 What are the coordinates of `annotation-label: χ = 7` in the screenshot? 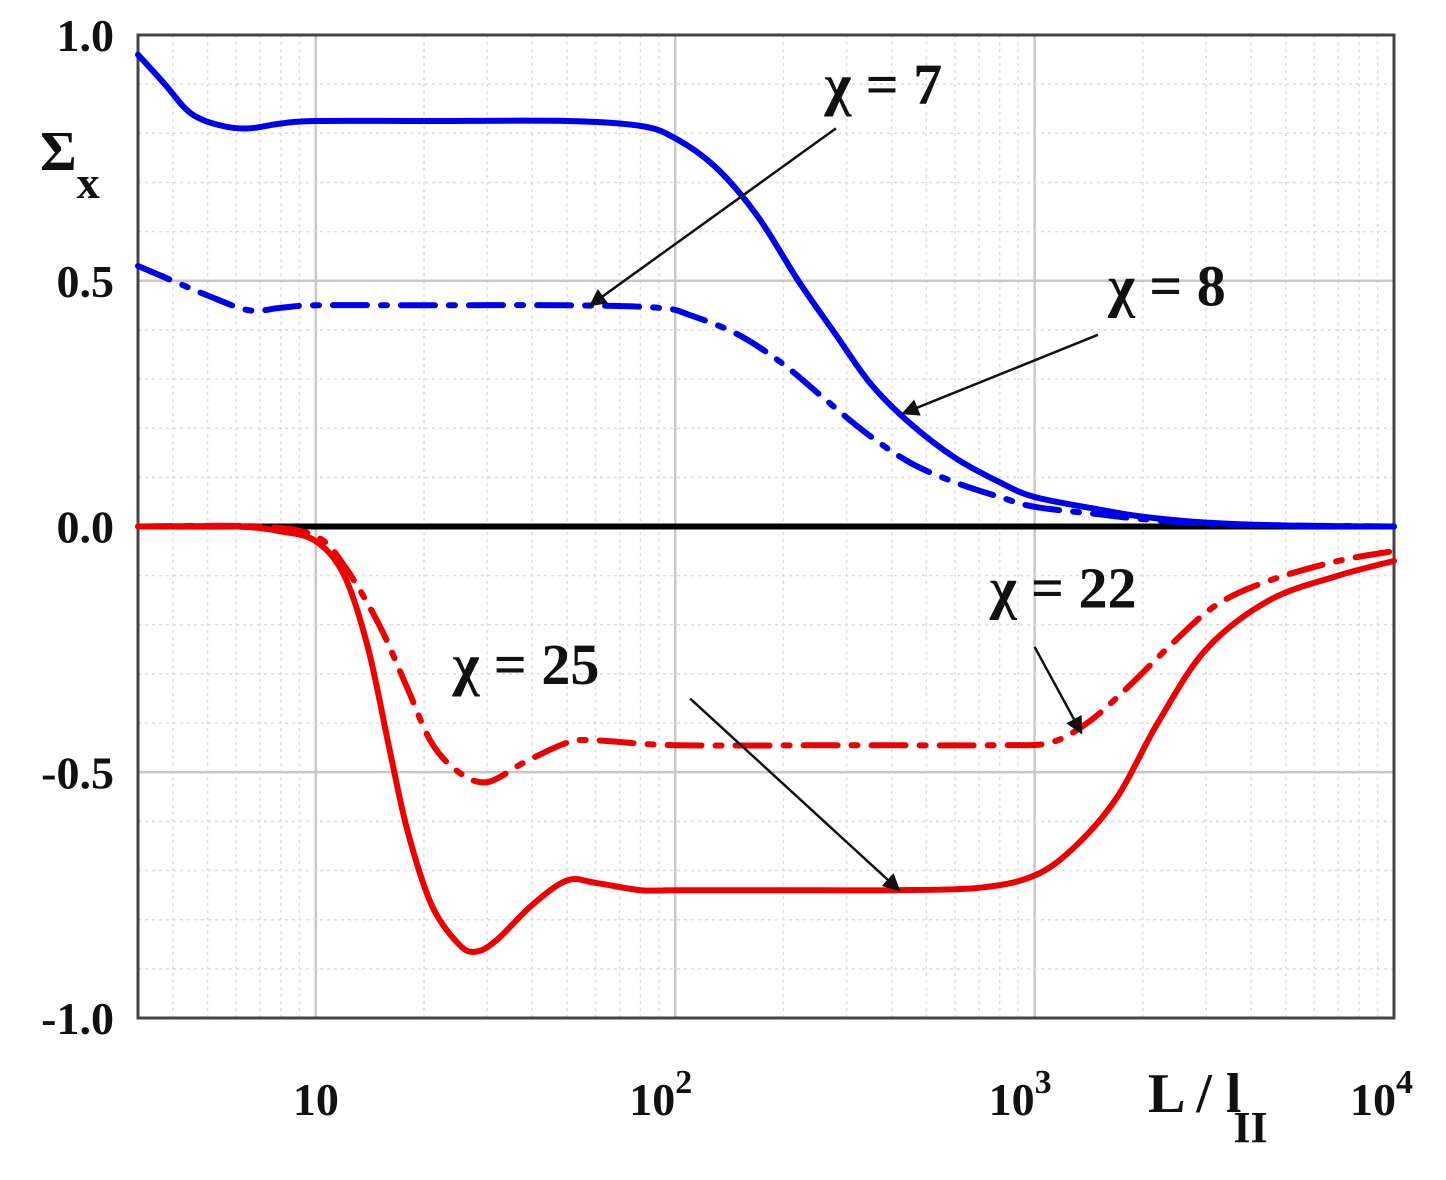 It's located at (882, 84).